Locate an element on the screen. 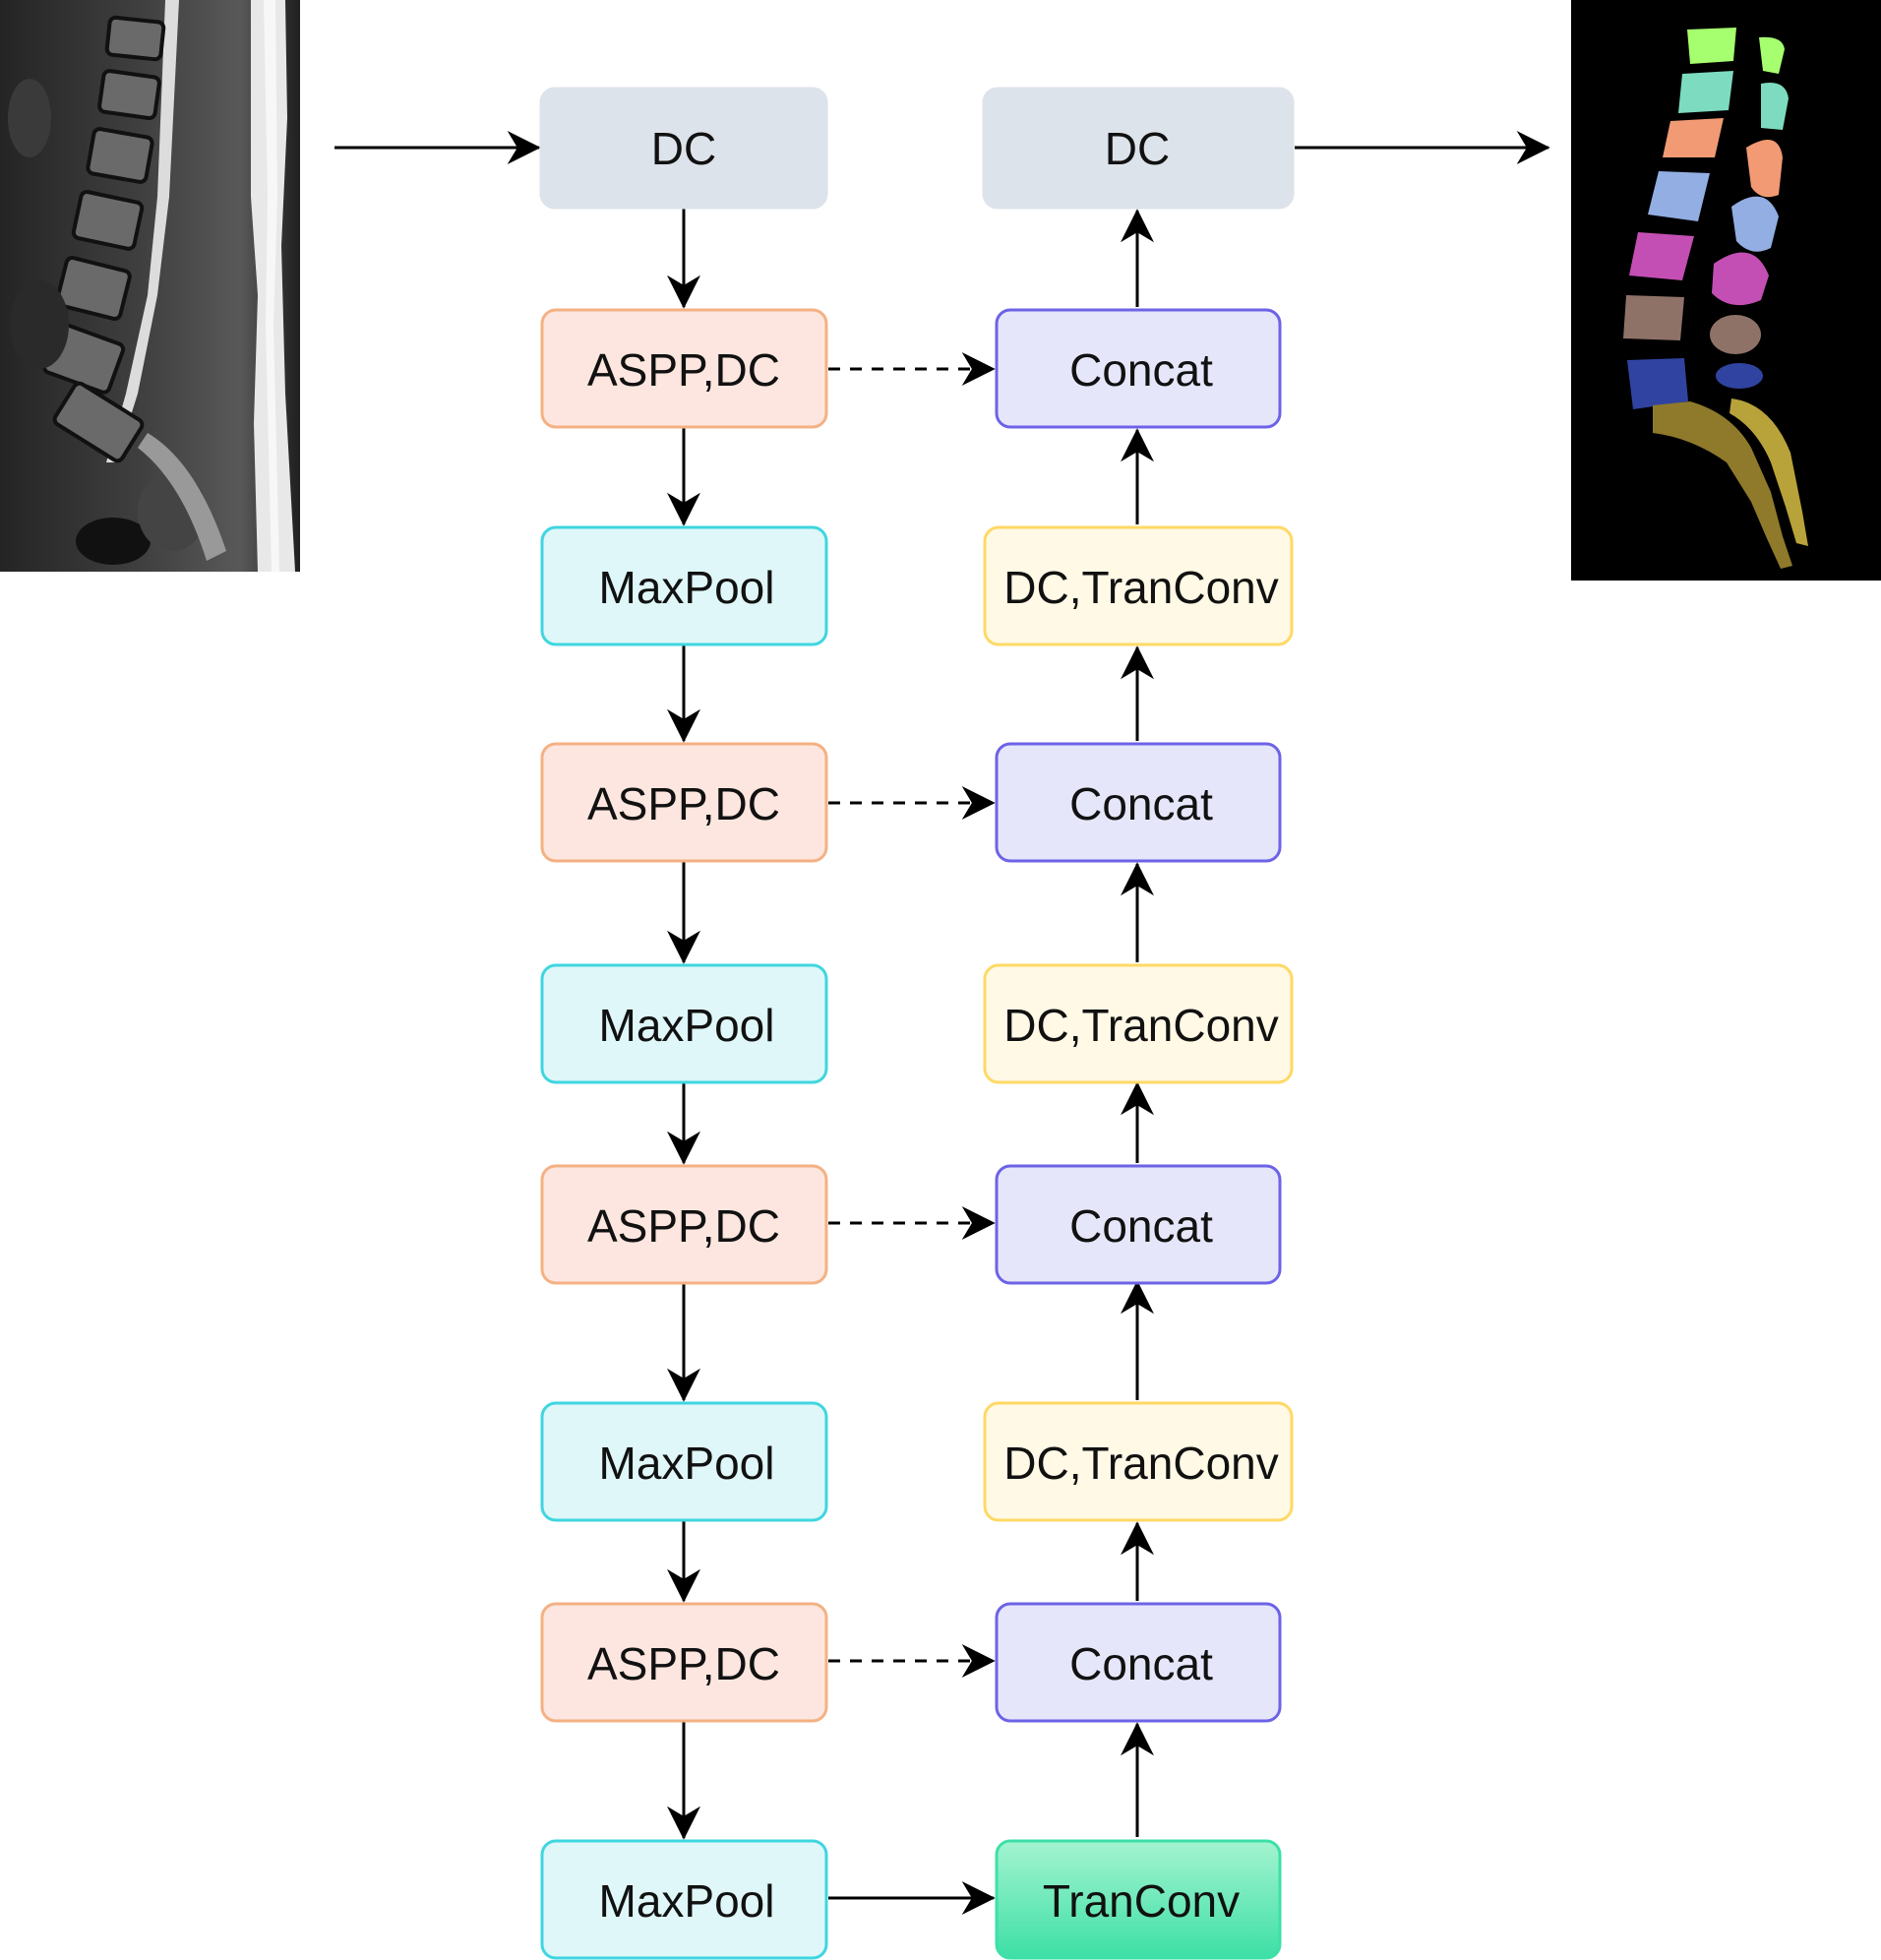  decoder-upconv-label-1: DC,TranConv is located at coordinates (1140, 587).